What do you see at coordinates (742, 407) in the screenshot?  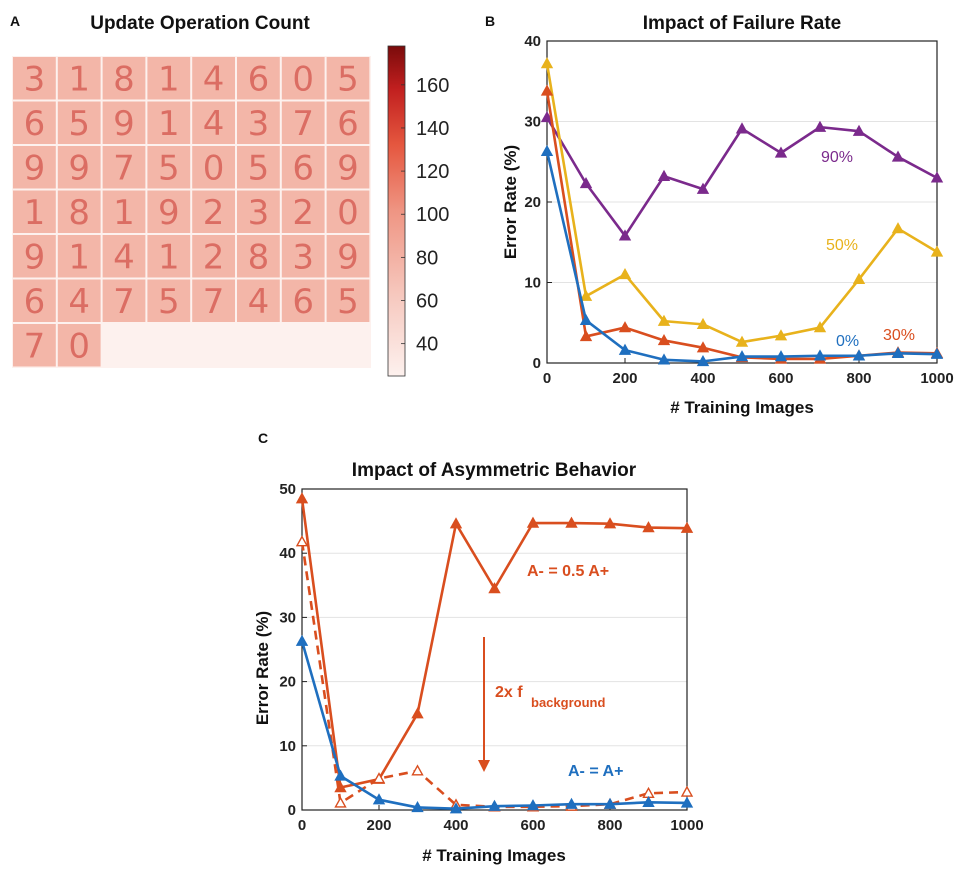 I see `chart-b-xlabel: # Training Images` at bounding box center [742, 407].